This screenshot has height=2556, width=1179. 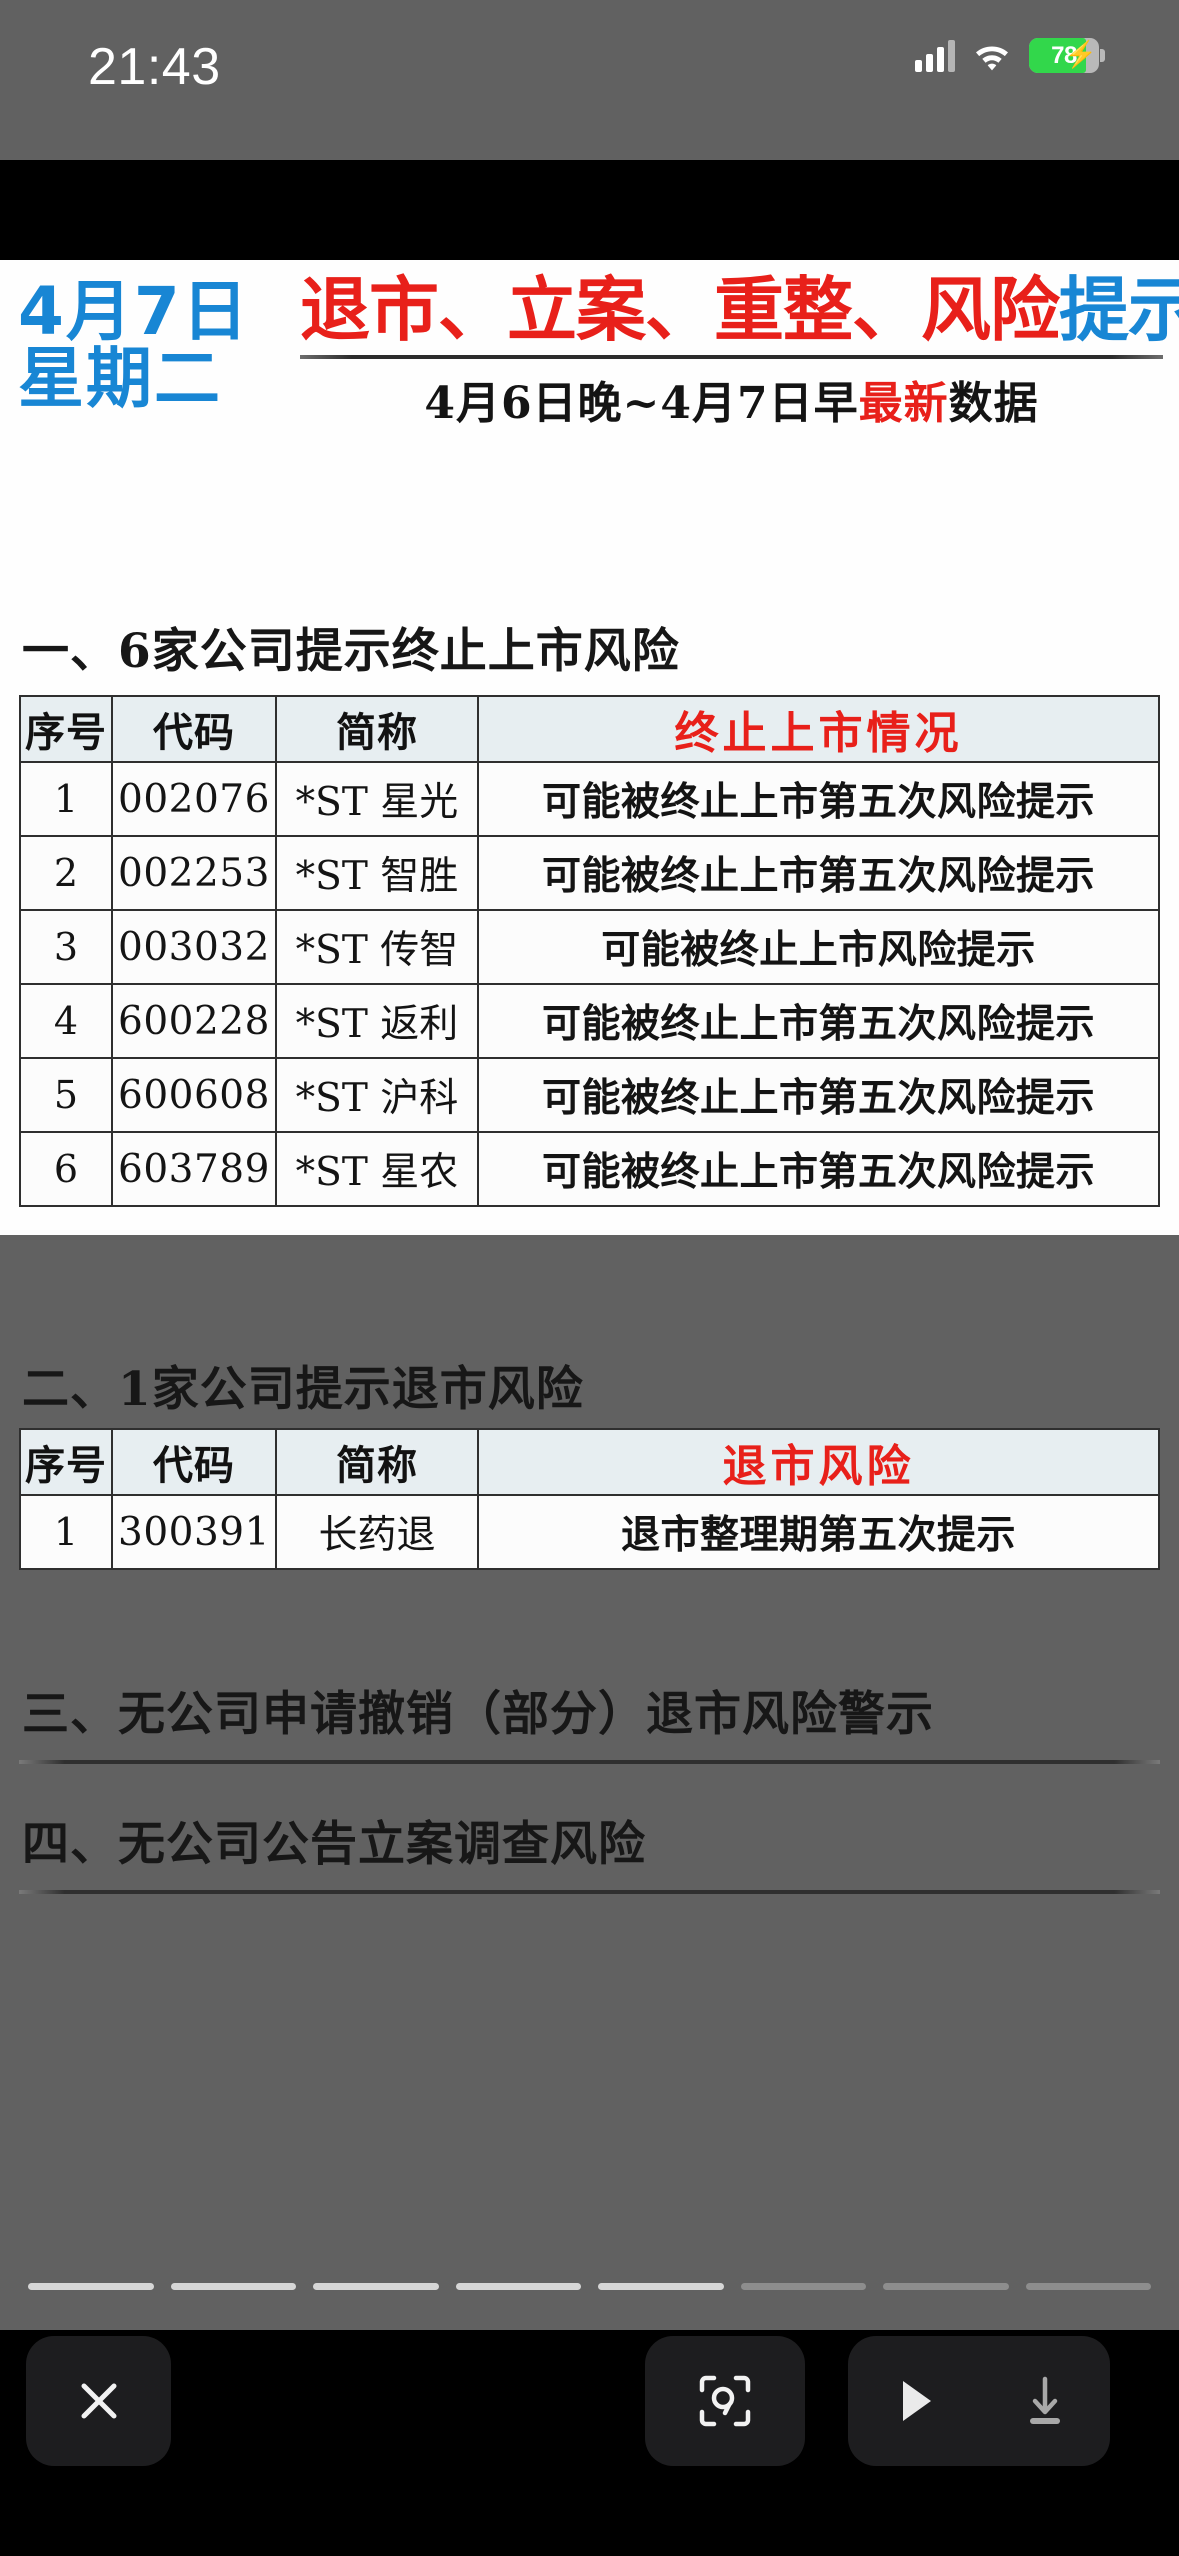 I want to click on close-icon, so click(x=99, y=2401).